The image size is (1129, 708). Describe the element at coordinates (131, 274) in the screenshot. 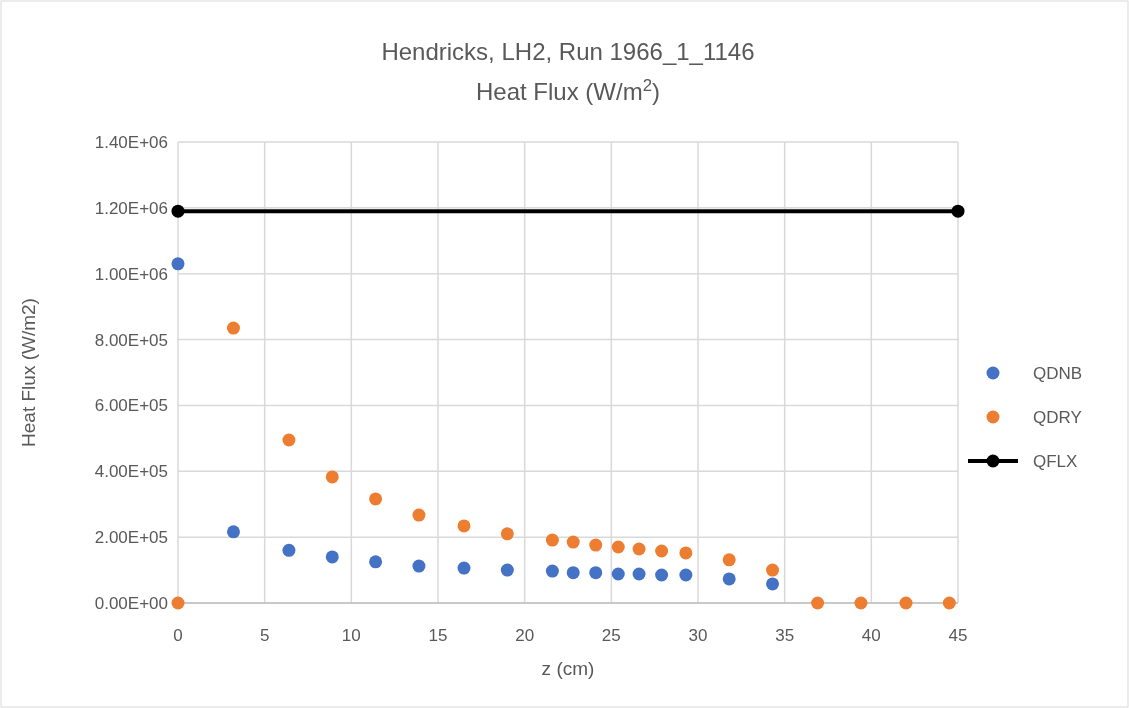

I see `y-tick-label: 1.00E+06` at that location.